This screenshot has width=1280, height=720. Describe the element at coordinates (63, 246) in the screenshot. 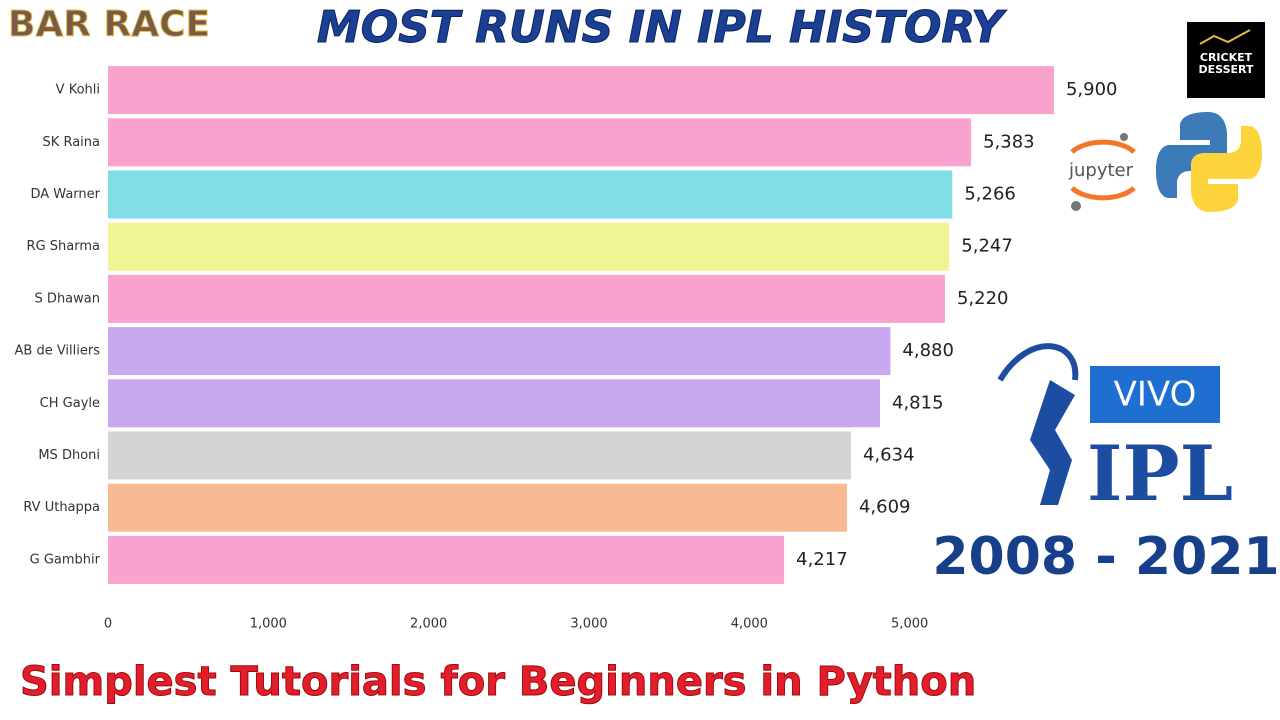

I see `y-tick-label: RG Sharma` at that location.